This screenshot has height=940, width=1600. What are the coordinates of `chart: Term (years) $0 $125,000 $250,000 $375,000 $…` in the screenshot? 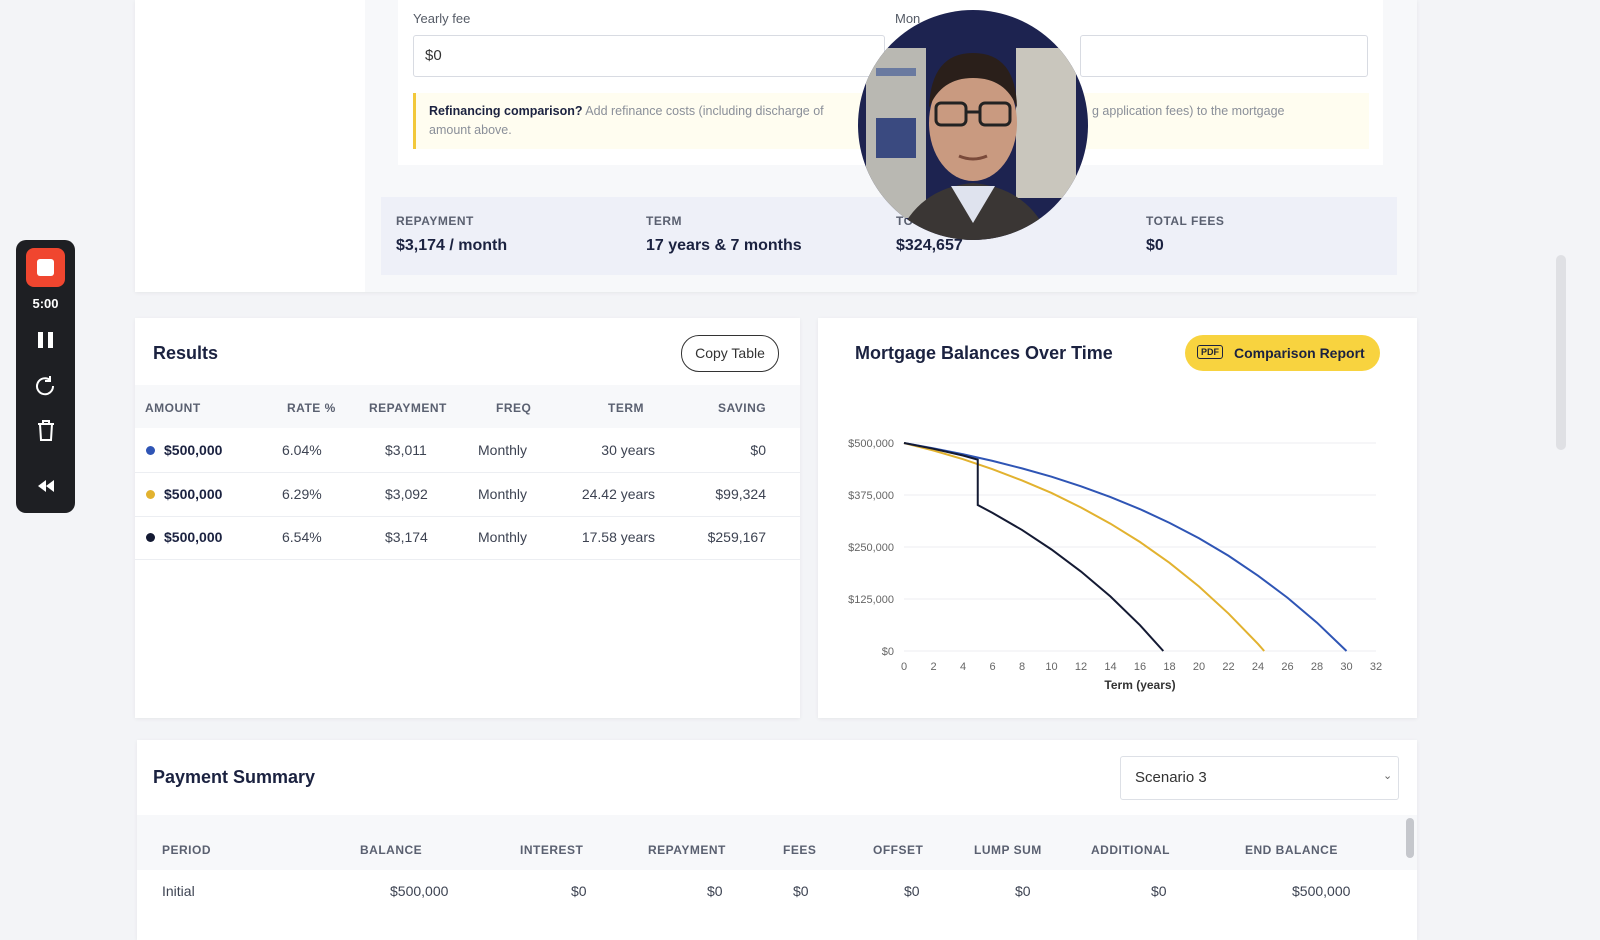 It's located at (1115, 565).